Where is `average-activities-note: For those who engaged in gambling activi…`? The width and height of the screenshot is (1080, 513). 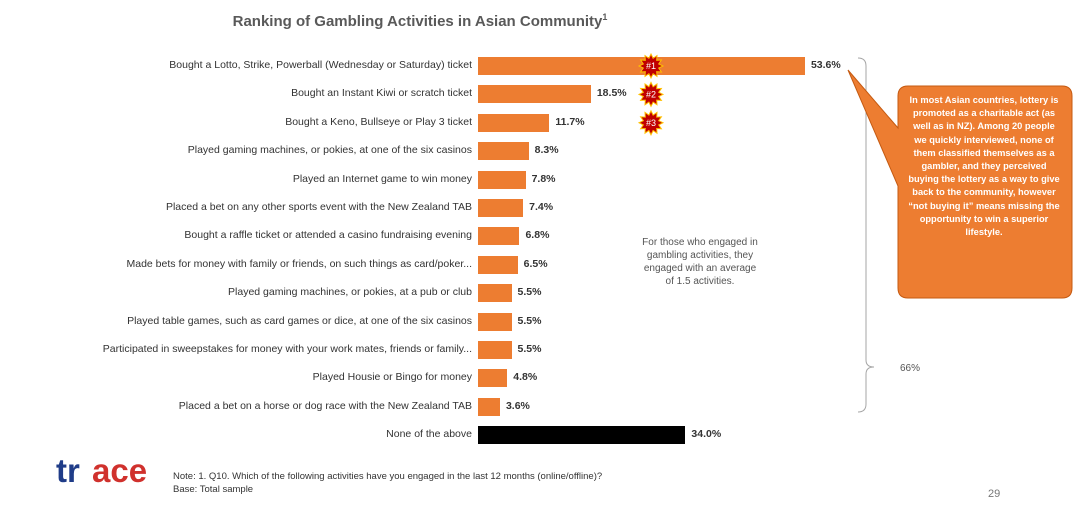
average-activities-note: For those who engaged in gambling activi… is located at coordinates (700, 262).